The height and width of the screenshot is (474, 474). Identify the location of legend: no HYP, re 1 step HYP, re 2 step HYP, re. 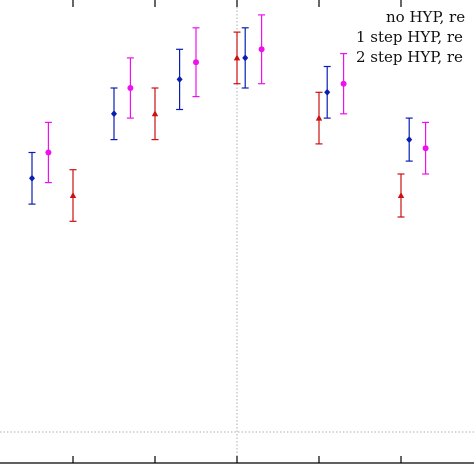
(410, 37).